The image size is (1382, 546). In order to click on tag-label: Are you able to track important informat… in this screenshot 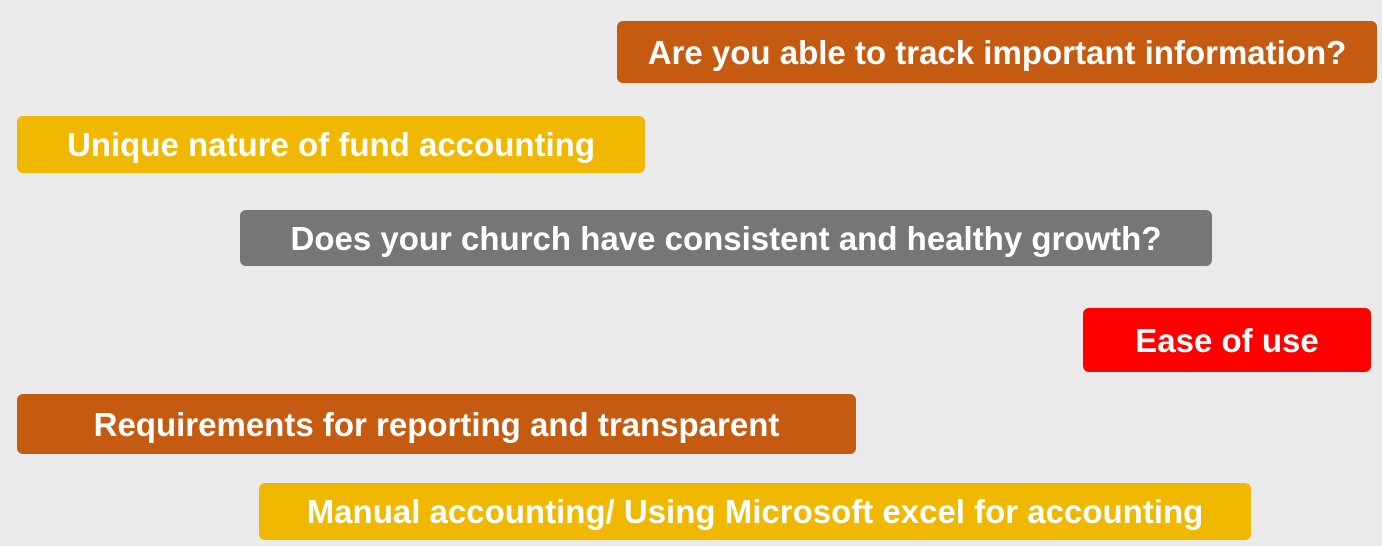, I will do `click(997, 52)`.